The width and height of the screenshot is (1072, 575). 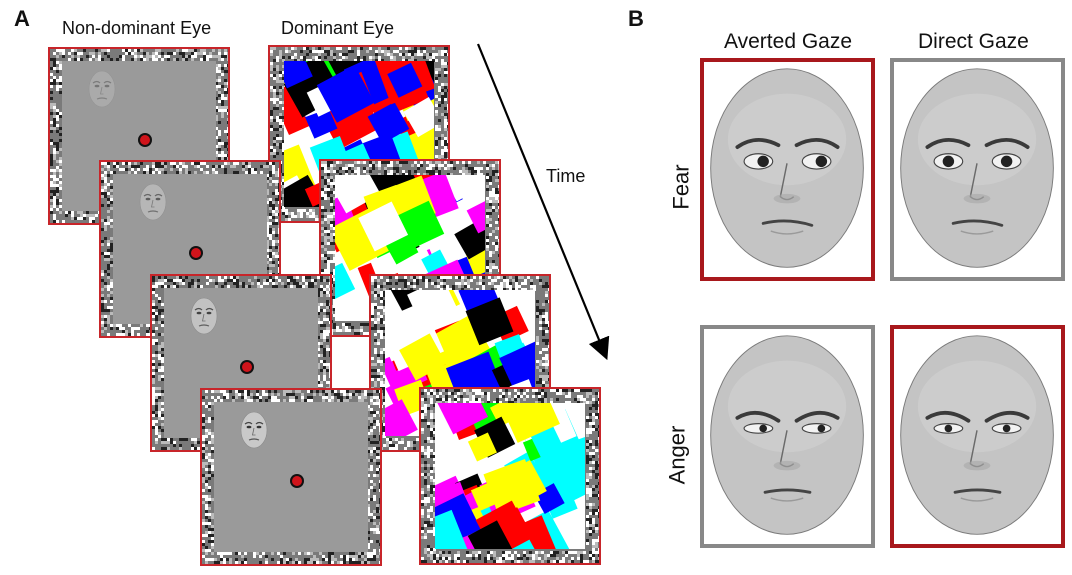 What do you see at coordinates (973, 41) in the screenshot?
I see `col-header-direct: Direct Gaze` at bounding box center [973, 41].